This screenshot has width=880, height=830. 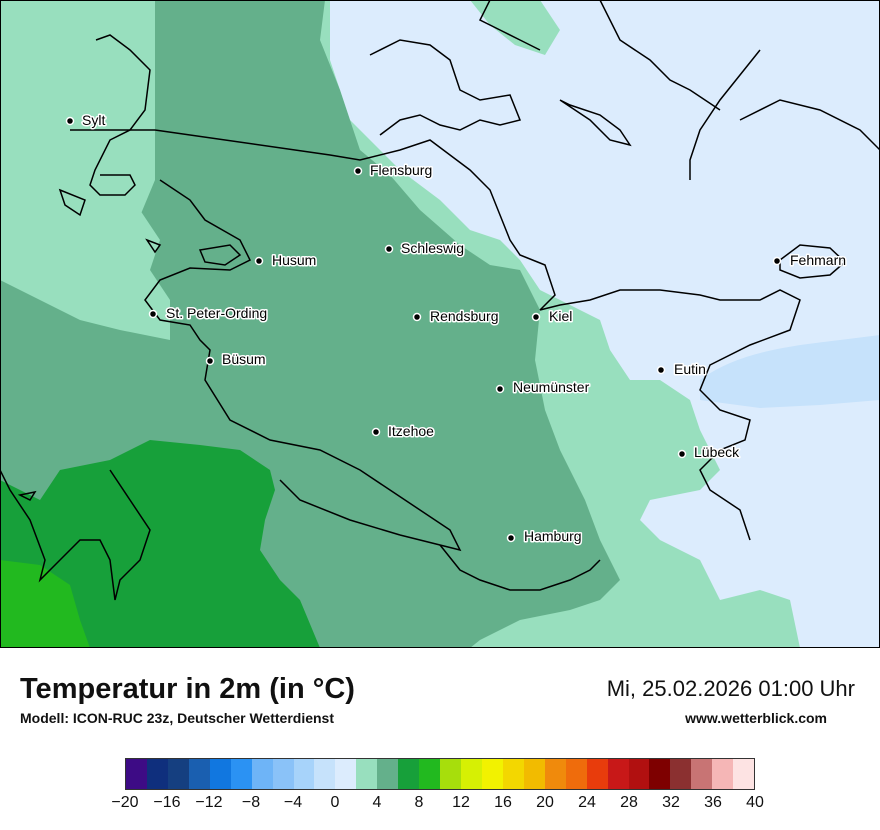 I want to click on city-rendsburg: Rendsburg, so click(x=456, y=316).